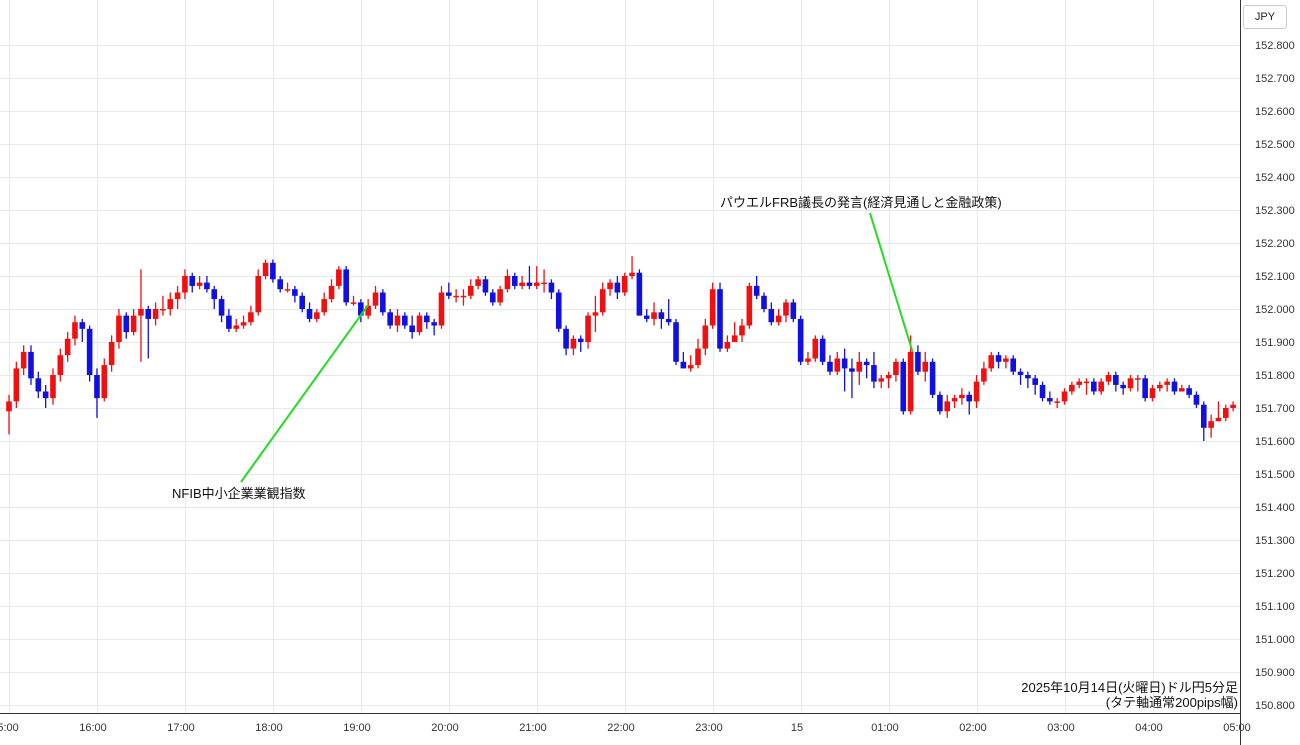 The height and width of the screenshot is (745, 1300). Describe the element at coordinates (1275, 475) in the screenshot. I see `y-tick-label: 151.500` at that location.